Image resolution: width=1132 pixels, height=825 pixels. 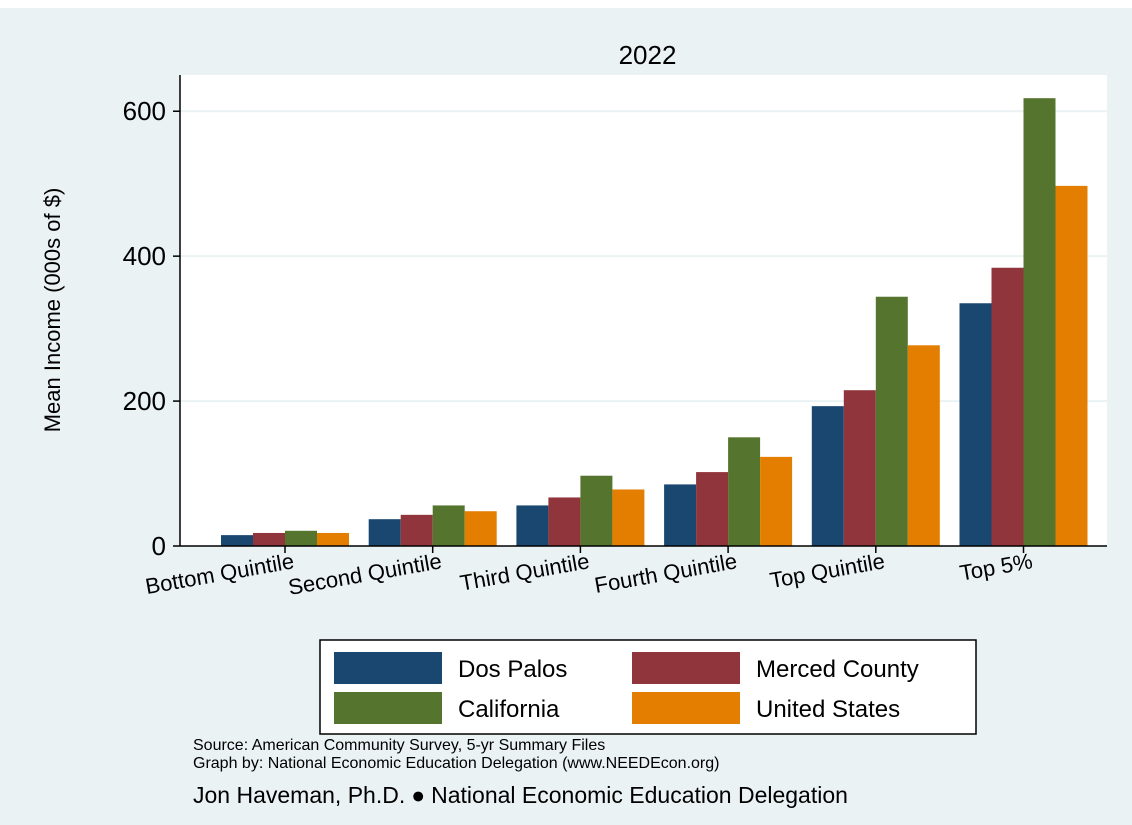 I want to click on legend-label-united-states: United States, so click(x=828, y=709).